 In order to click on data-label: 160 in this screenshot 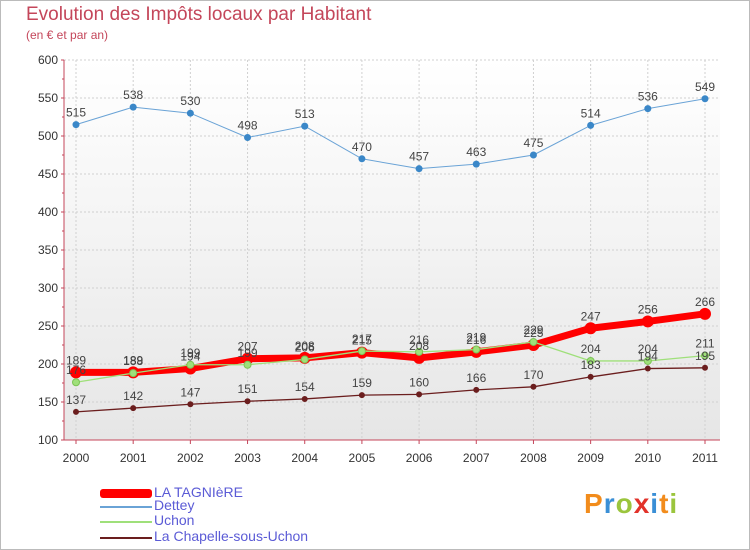, I will do `click(419, 382)`.